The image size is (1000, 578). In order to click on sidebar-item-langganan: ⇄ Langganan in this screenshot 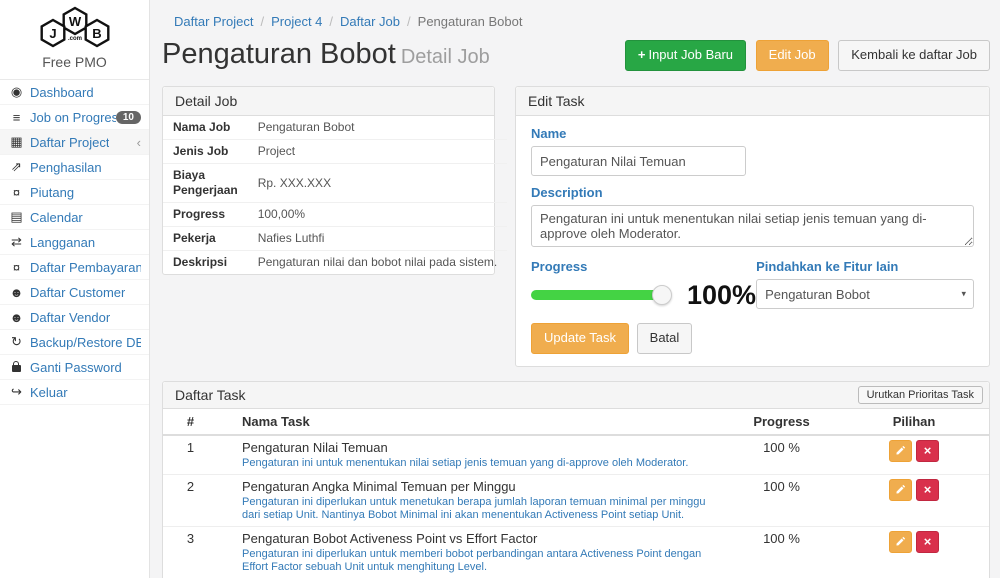, I will do `click(74, 242)`.